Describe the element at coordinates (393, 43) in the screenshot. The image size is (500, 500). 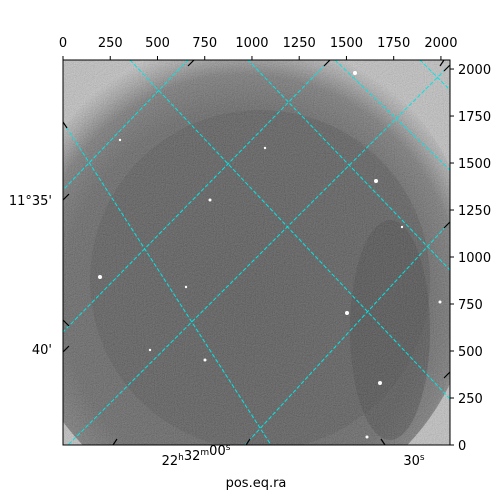
I see `top-tick-label: 1750` at that location.